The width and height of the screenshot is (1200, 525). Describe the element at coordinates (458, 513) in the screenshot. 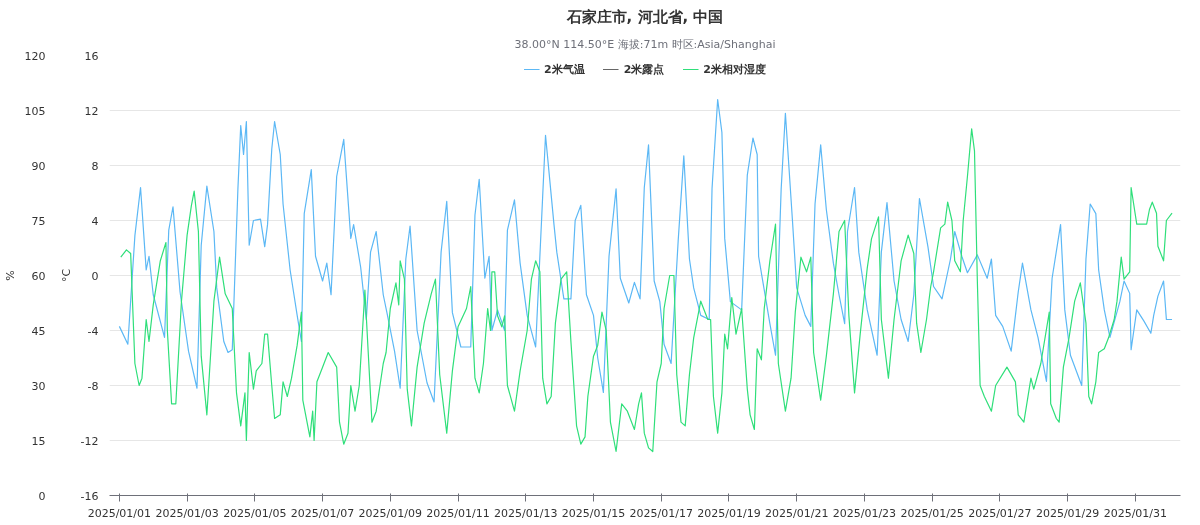

I see `x-tick-label: 2025/01/11` at that location.